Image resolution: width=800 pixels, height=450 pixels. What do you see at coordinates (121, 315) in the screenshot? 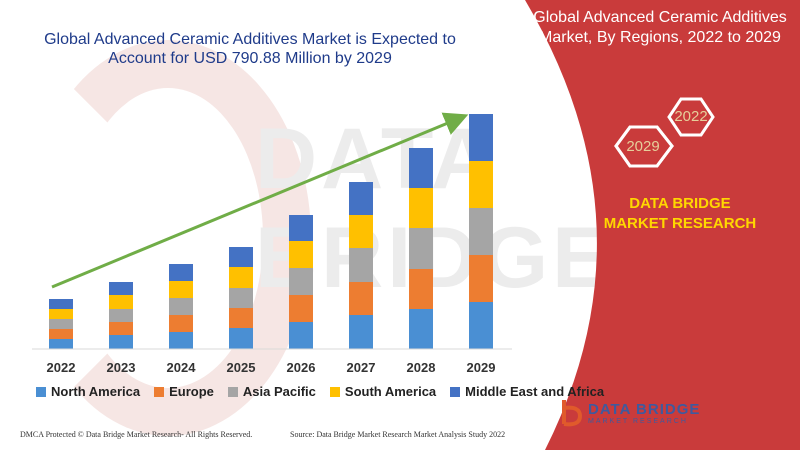
I see `bar-segment-2023-asia-pacific` at bounding box center [121, 315].